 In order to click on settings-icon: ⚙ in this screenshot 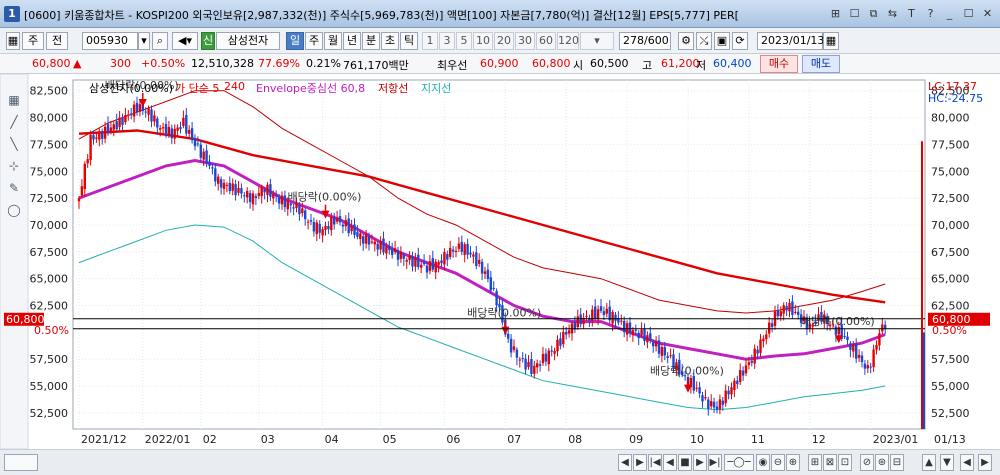, I will do `click(686, 41)`.